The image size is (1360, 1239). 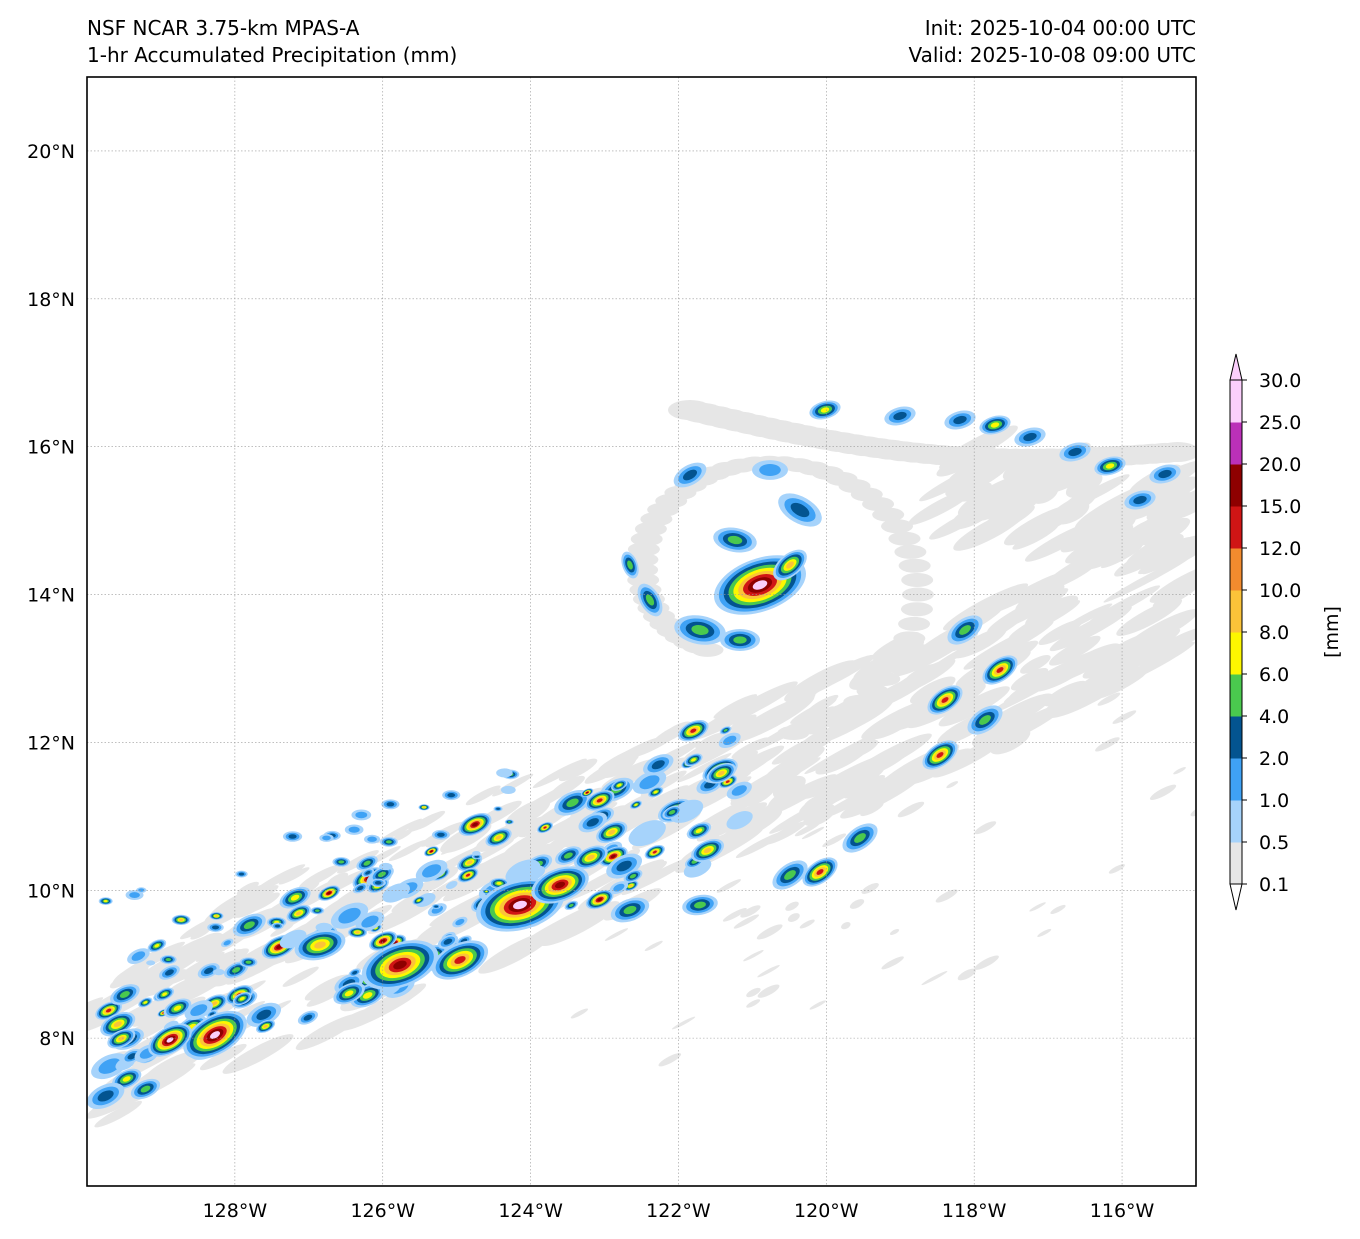 I want to click on field-title: 1-hr Accumulated Precipitation (mm), so click(x=272, y=55).